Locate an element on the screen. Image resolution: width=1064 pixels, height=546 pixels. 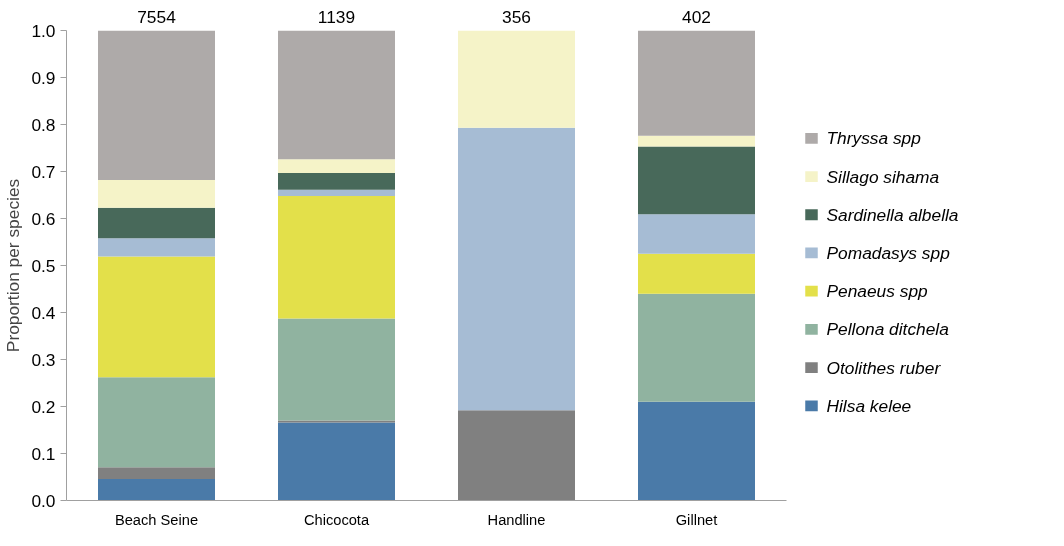
y-tick-label: 0.7 is located at coordinates (43, 171).